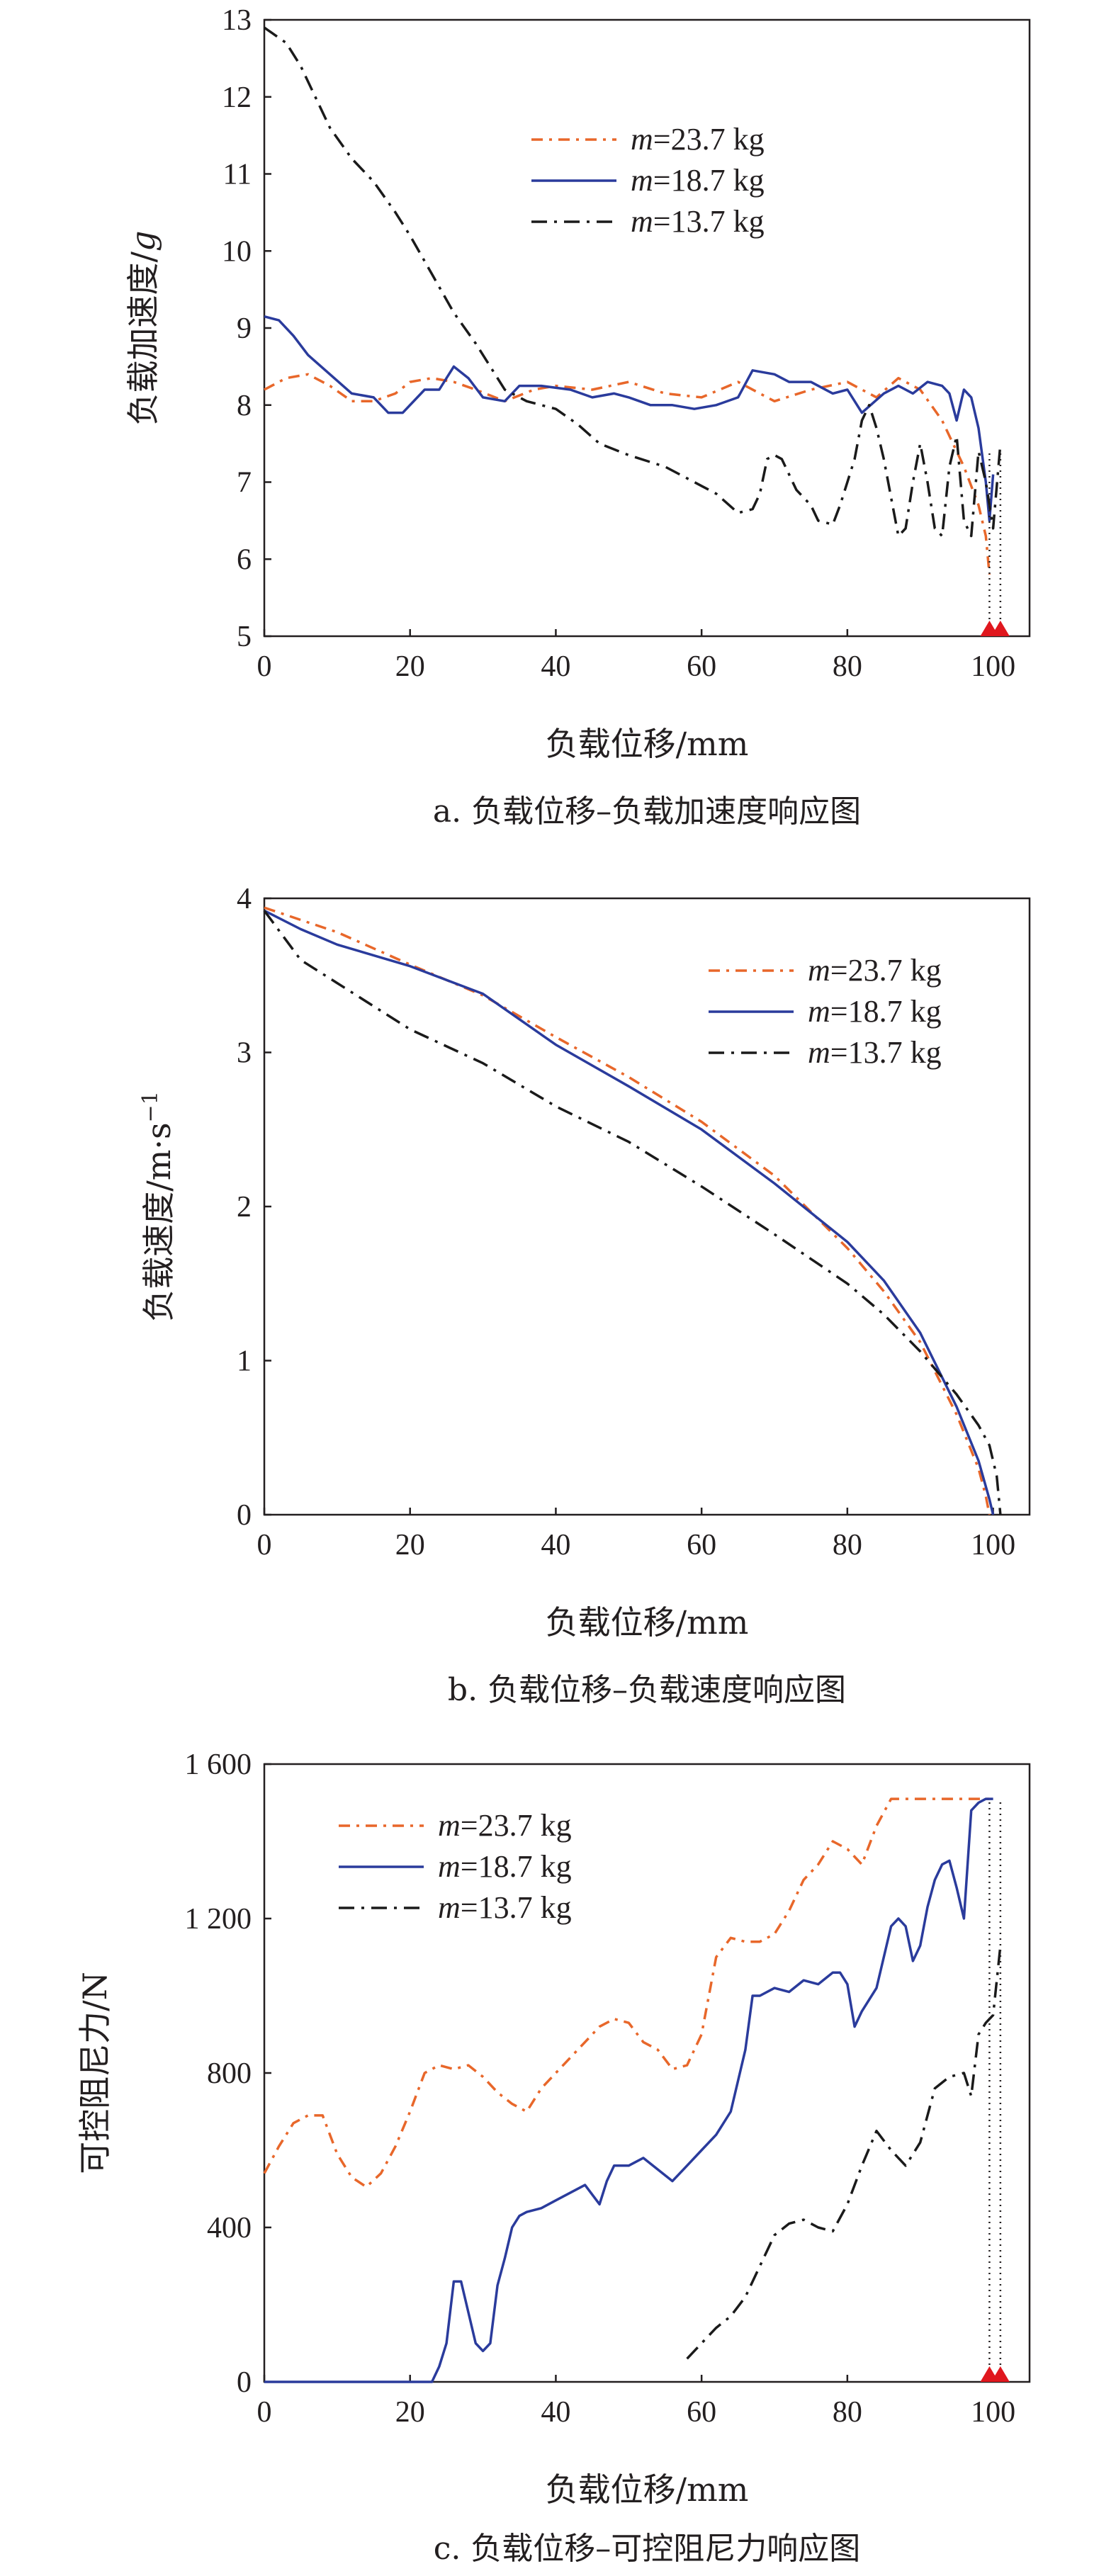  I want to click on y-tick-label: 5, so click(244, 637).